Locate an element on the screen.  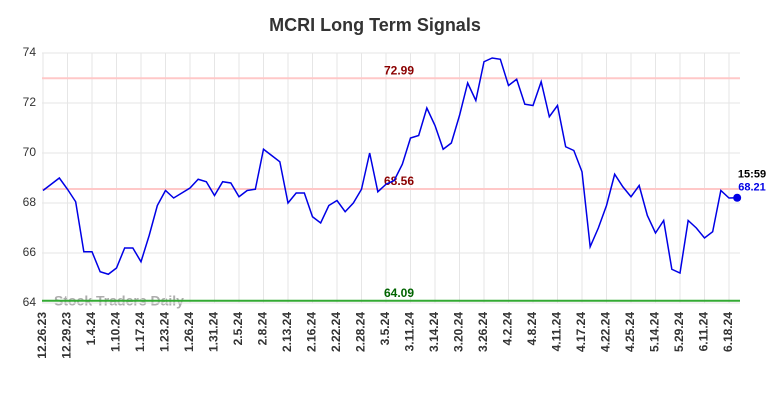
last-value: 68.21 is located at coordinates (752, 188).